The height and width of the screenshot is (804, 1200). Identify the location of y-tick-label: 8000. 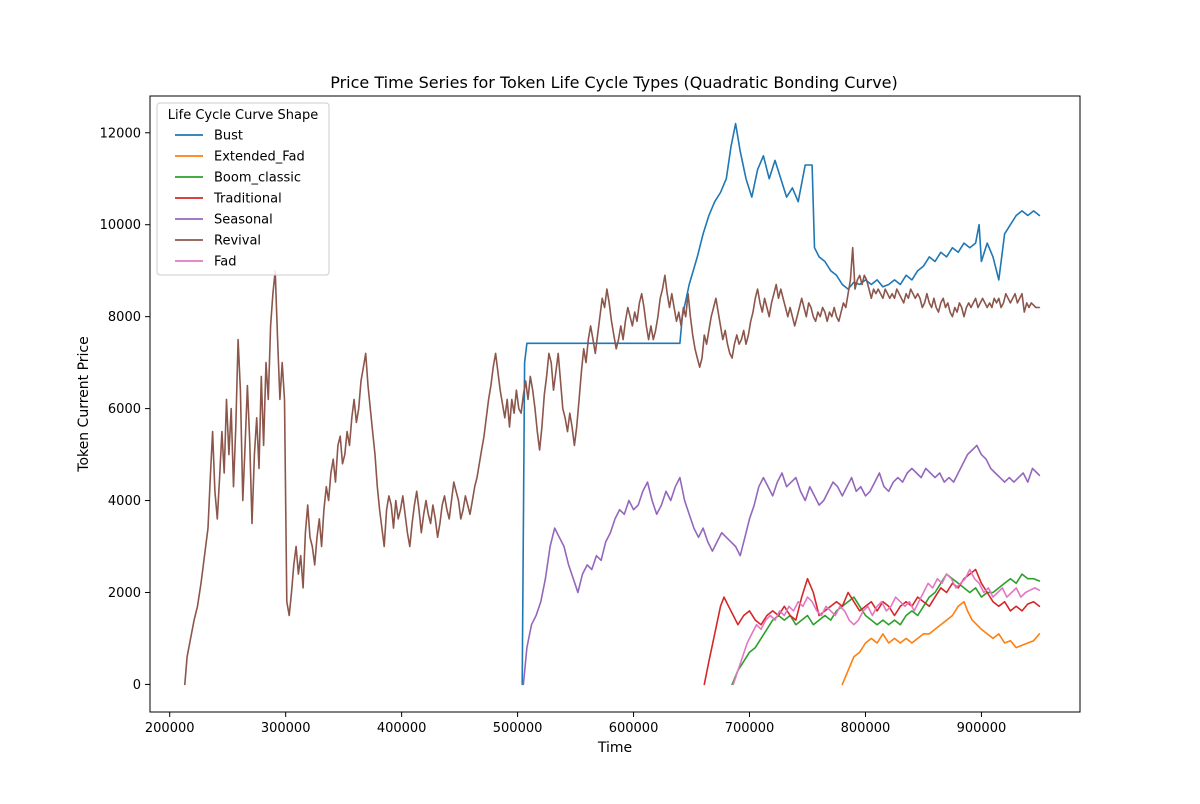
(124, 317).